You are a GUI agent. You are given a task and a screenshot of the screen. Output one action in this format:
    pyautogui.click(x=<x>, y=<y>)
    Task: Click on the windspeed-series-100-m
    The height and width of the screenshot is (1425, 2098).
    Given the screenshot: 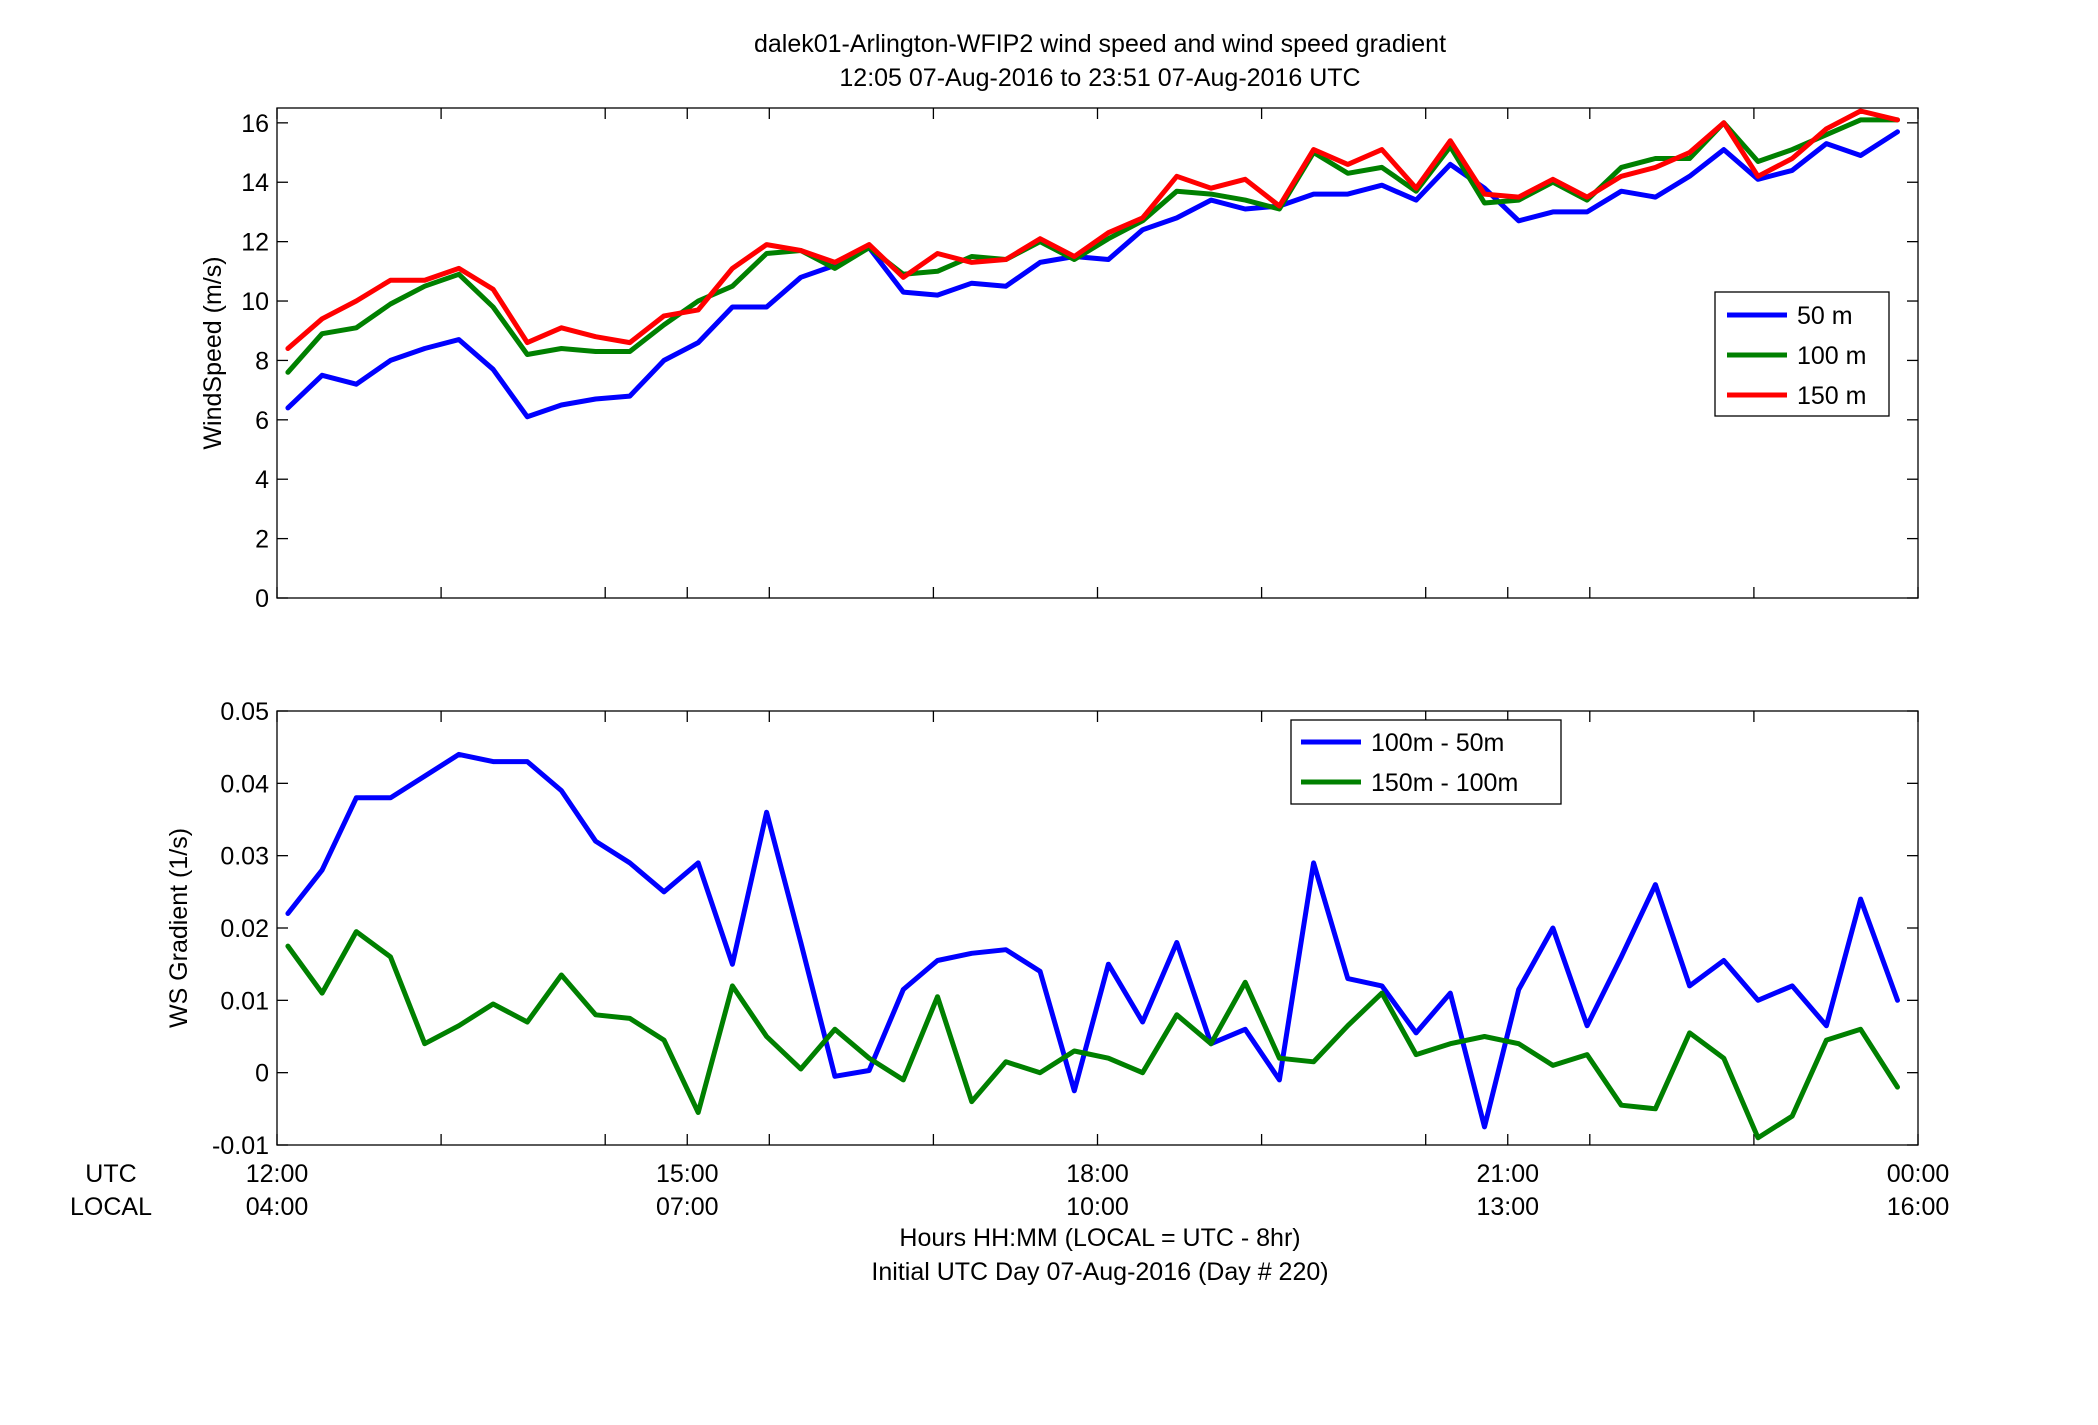 What is the action you would take?
    pyautogui.click(x=1092, y=246)
    